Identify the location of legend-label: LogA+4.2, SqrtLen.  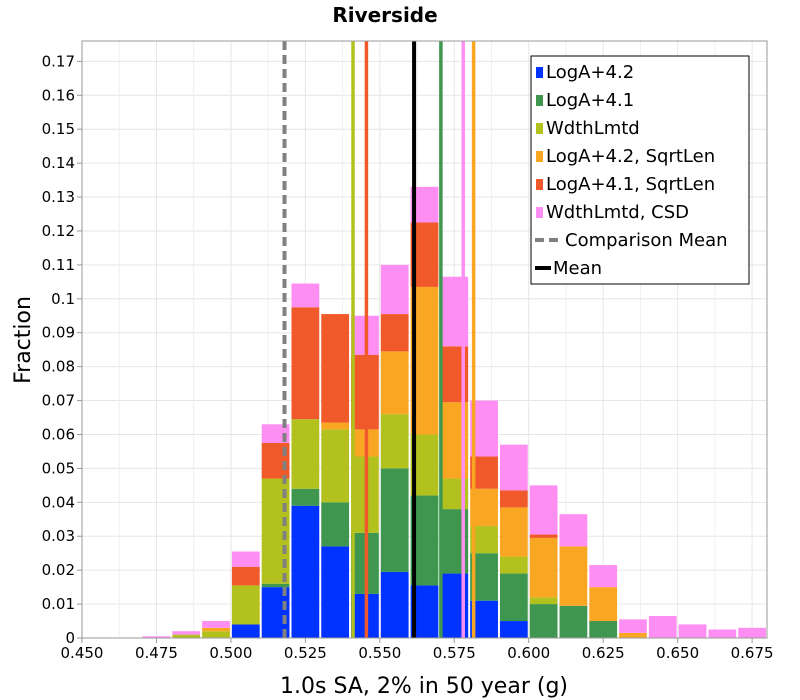
(630, 156).